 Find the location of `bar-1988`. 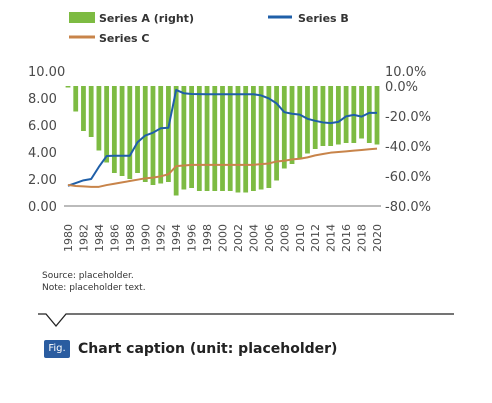

bar-1988 is located at coordinates (130, 132).